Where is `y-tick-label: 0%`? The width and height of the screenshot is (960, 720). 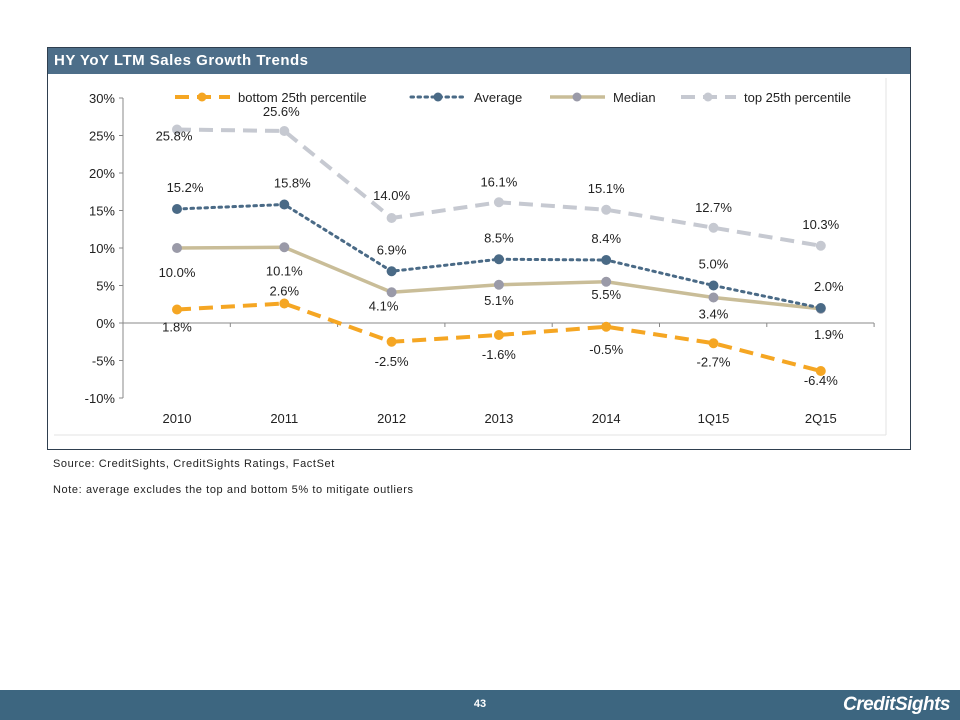 y-tick-label: 0% is located at coordinates (105, 323).